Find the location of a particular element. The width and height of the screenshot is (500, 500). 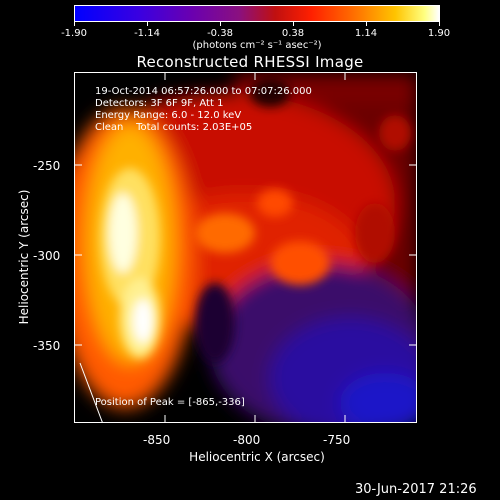

footer-date: 30-Jun-2017 21:26 is located at coordinates (416, 489).